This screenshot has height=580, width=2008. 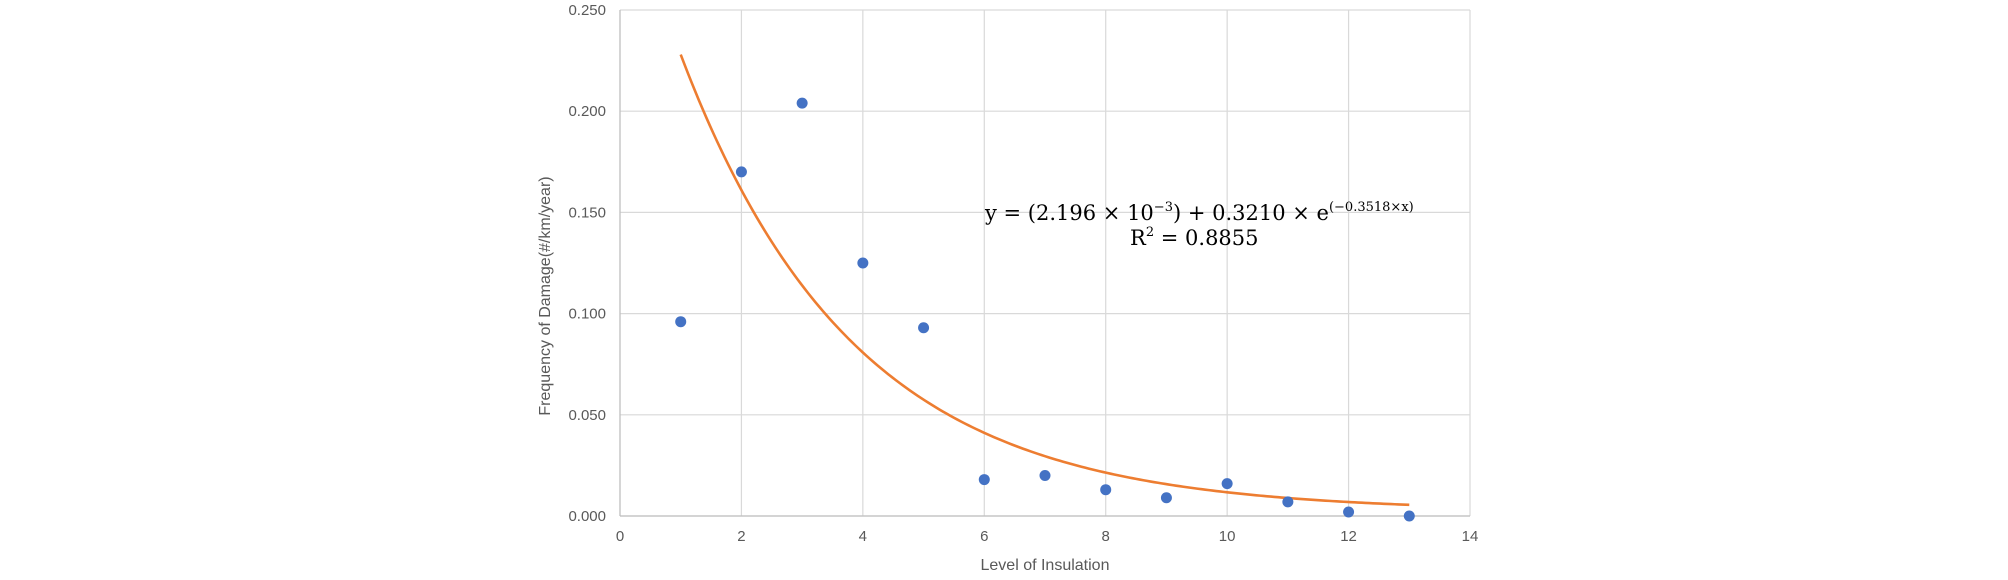 What do you see at coordinates (587, 10) in the screenshot?
I see `y-tick-label: 0.250` at bounding box center [587, 10].